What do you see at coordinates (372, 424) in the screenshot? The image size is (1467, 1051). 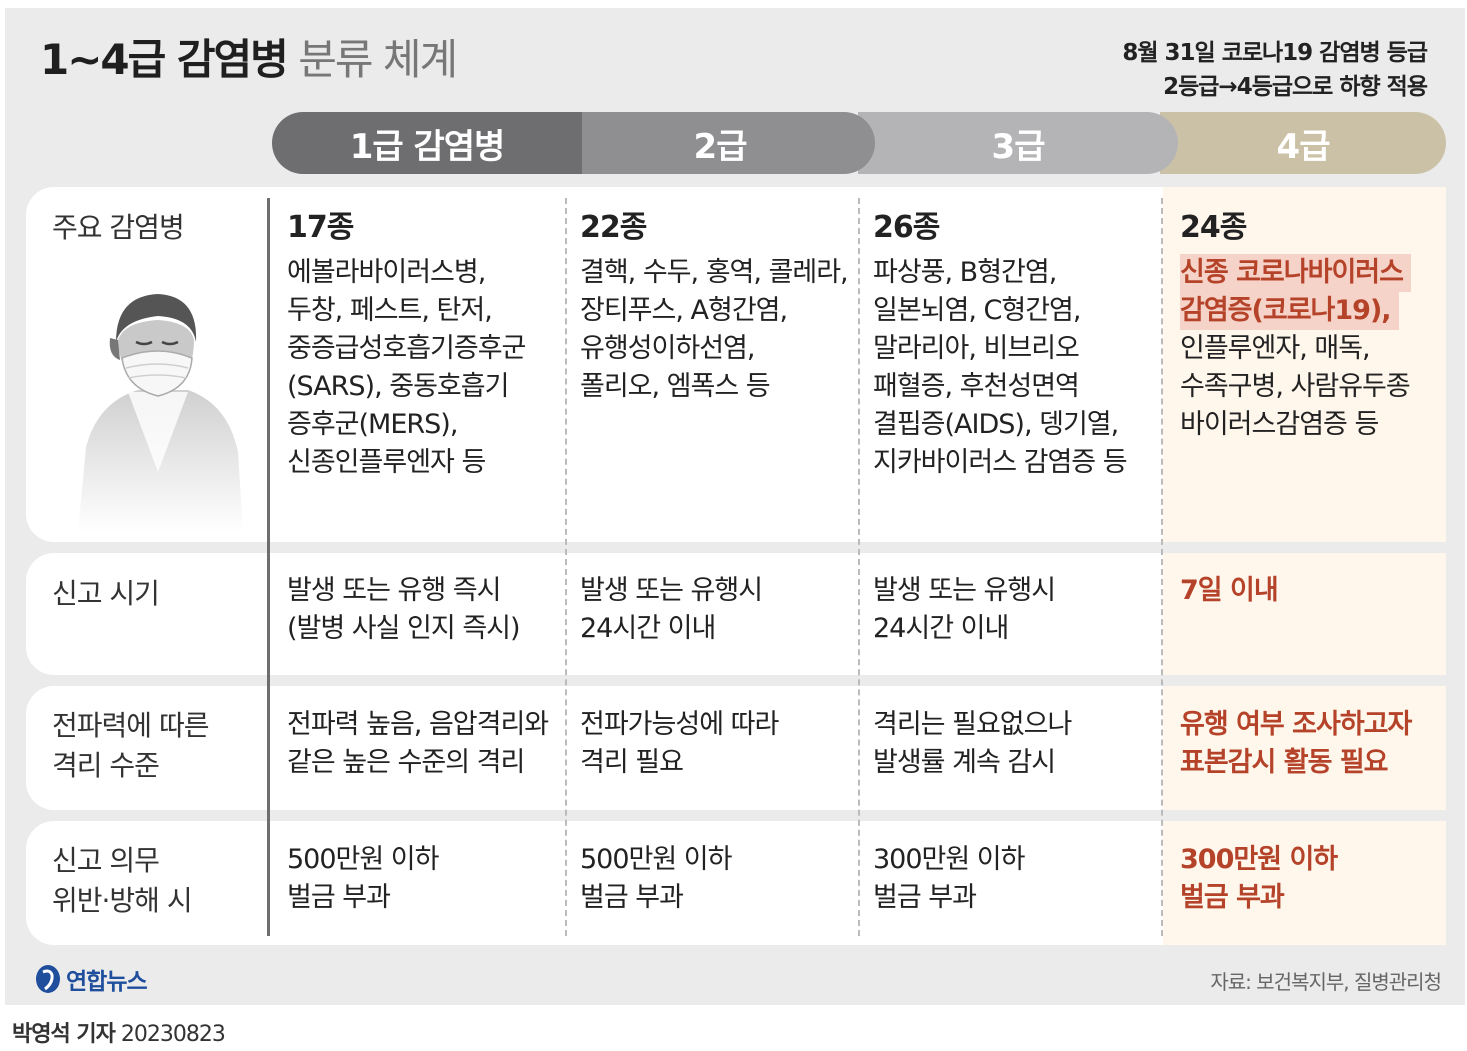 I see `disease-line: 증후군(MERS),` at bounding box center [372, 424].